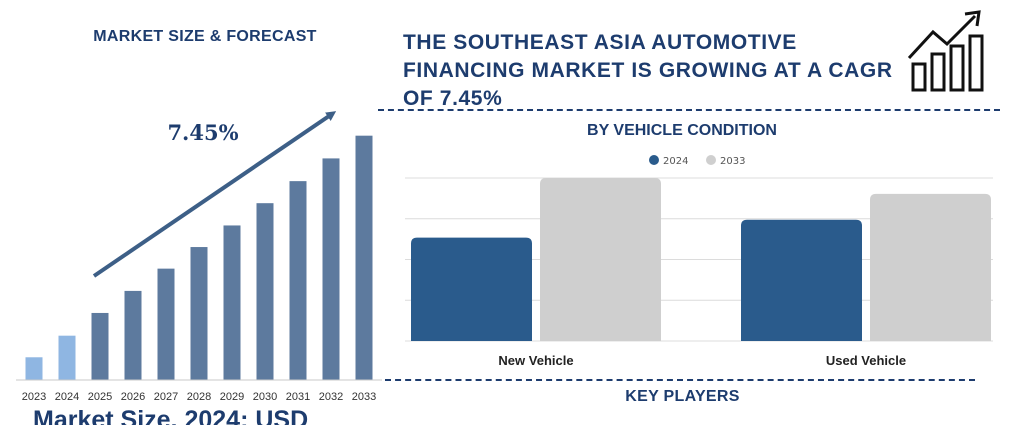 Image resolution: width=1035 pixels, height=425 pixels. What do you see at coordinates (298, 395) in the screenshot?
I see `x-tick-label: 2031` at bounding box center [298, 395].